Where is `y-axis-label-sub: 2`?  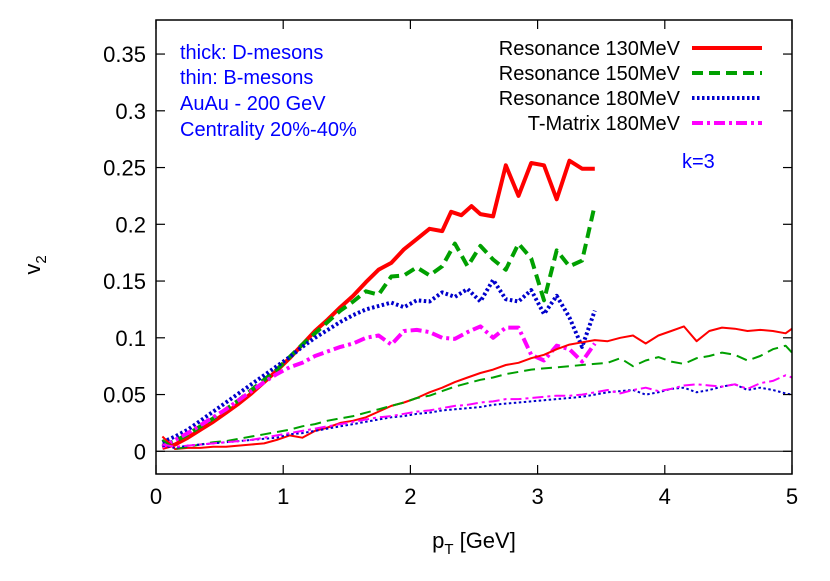
y-axis-label-sub: 2 is located at coordinates (41, 259).